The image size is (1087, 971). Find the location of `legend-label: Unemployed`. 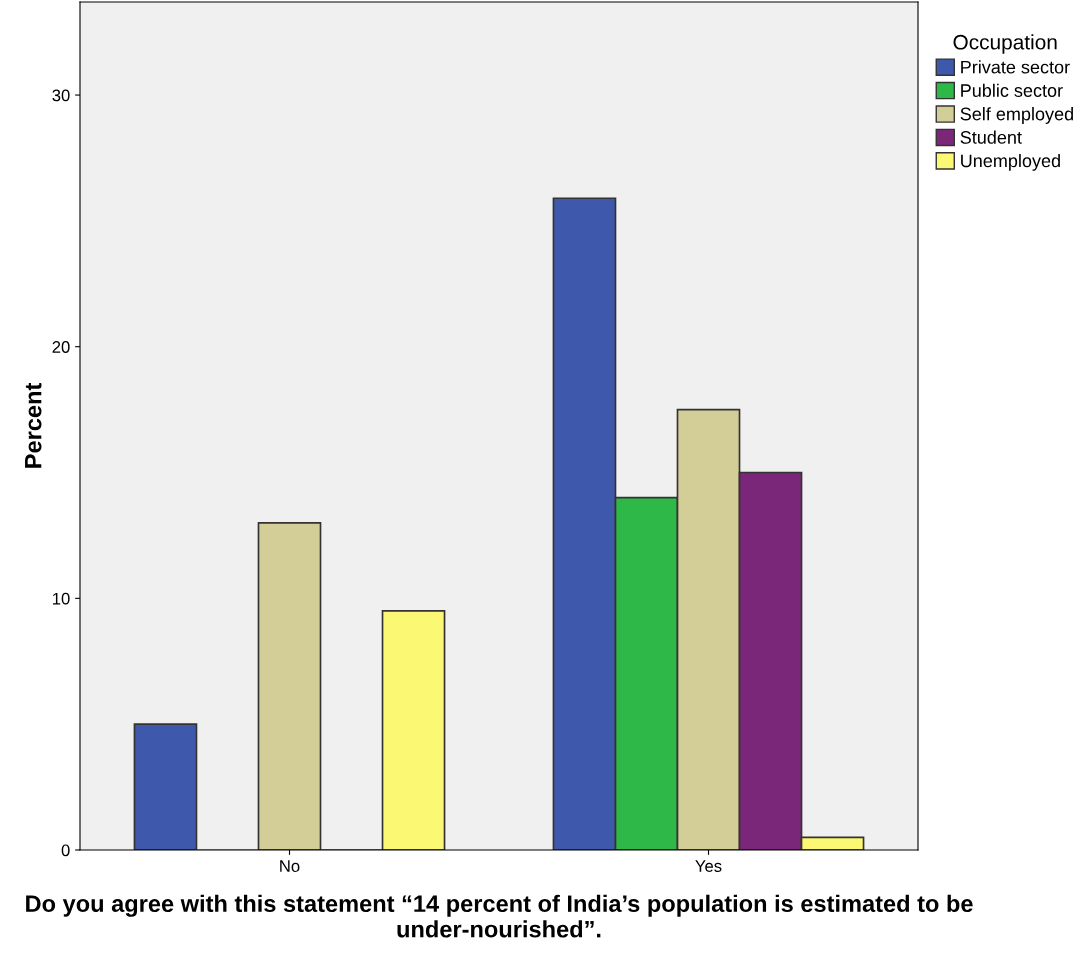

legend-label: Unemployed is located at coordinates (1010, 162).